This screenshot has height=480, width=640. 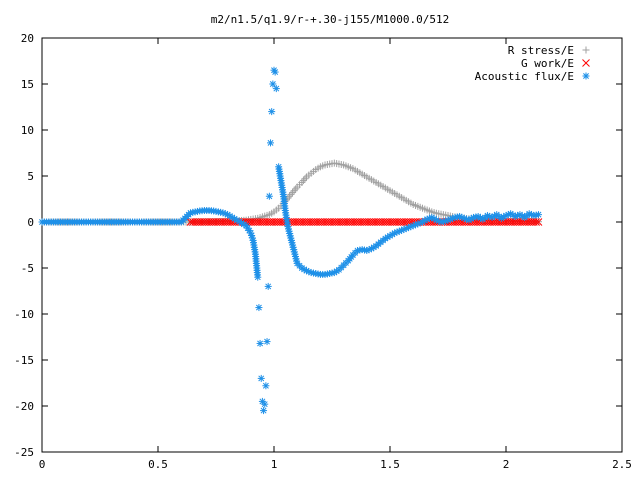 I want to click on x-tick-label: 1, so click(x=274, y=464).